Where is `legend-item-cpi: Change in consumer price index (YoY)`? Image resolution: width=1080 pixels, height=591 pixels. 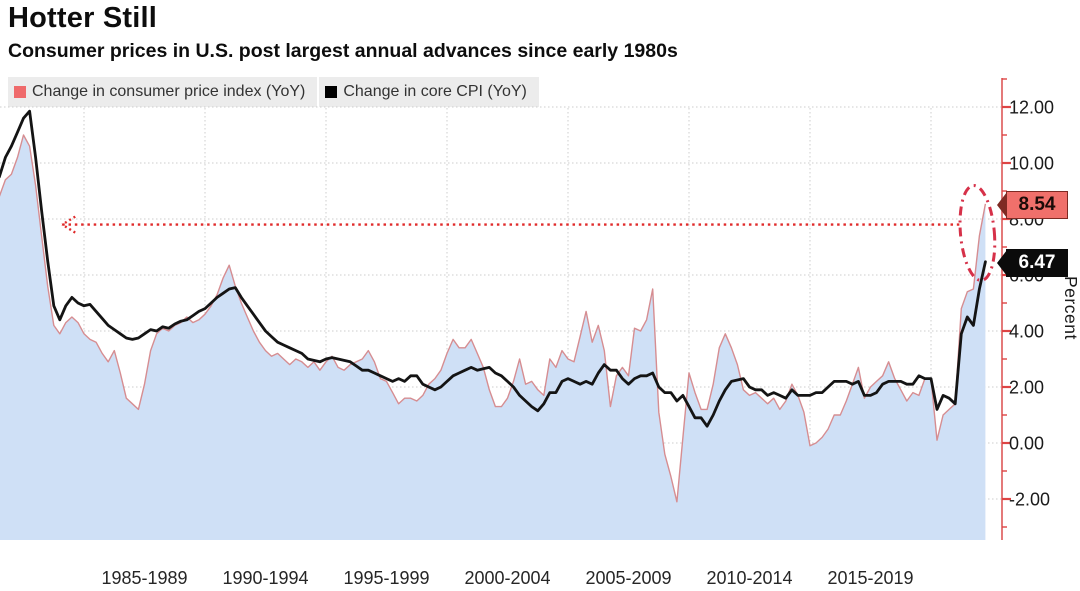 legend-item-cpi: Change in consumer price index (YoY) is located at coordinates (163, 92).